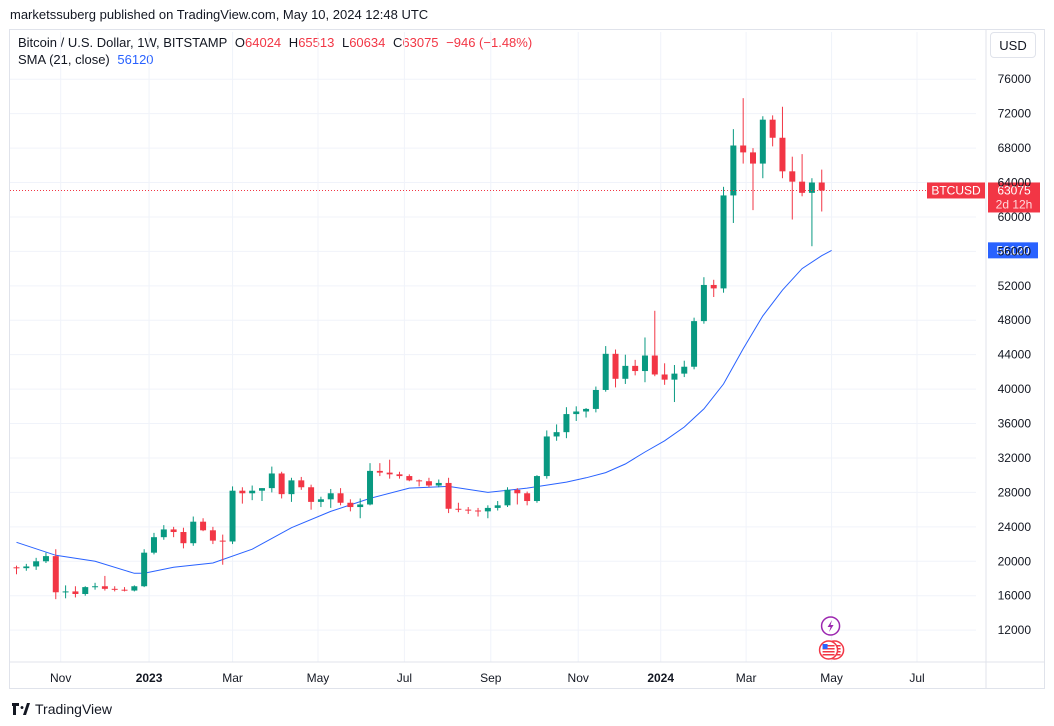 This screenshot has height=726, width=1054. What do you see at coordinates (491, 678) in the screenshot?
I see `x-tick-label: Sep` at bounding box center [491, 678].